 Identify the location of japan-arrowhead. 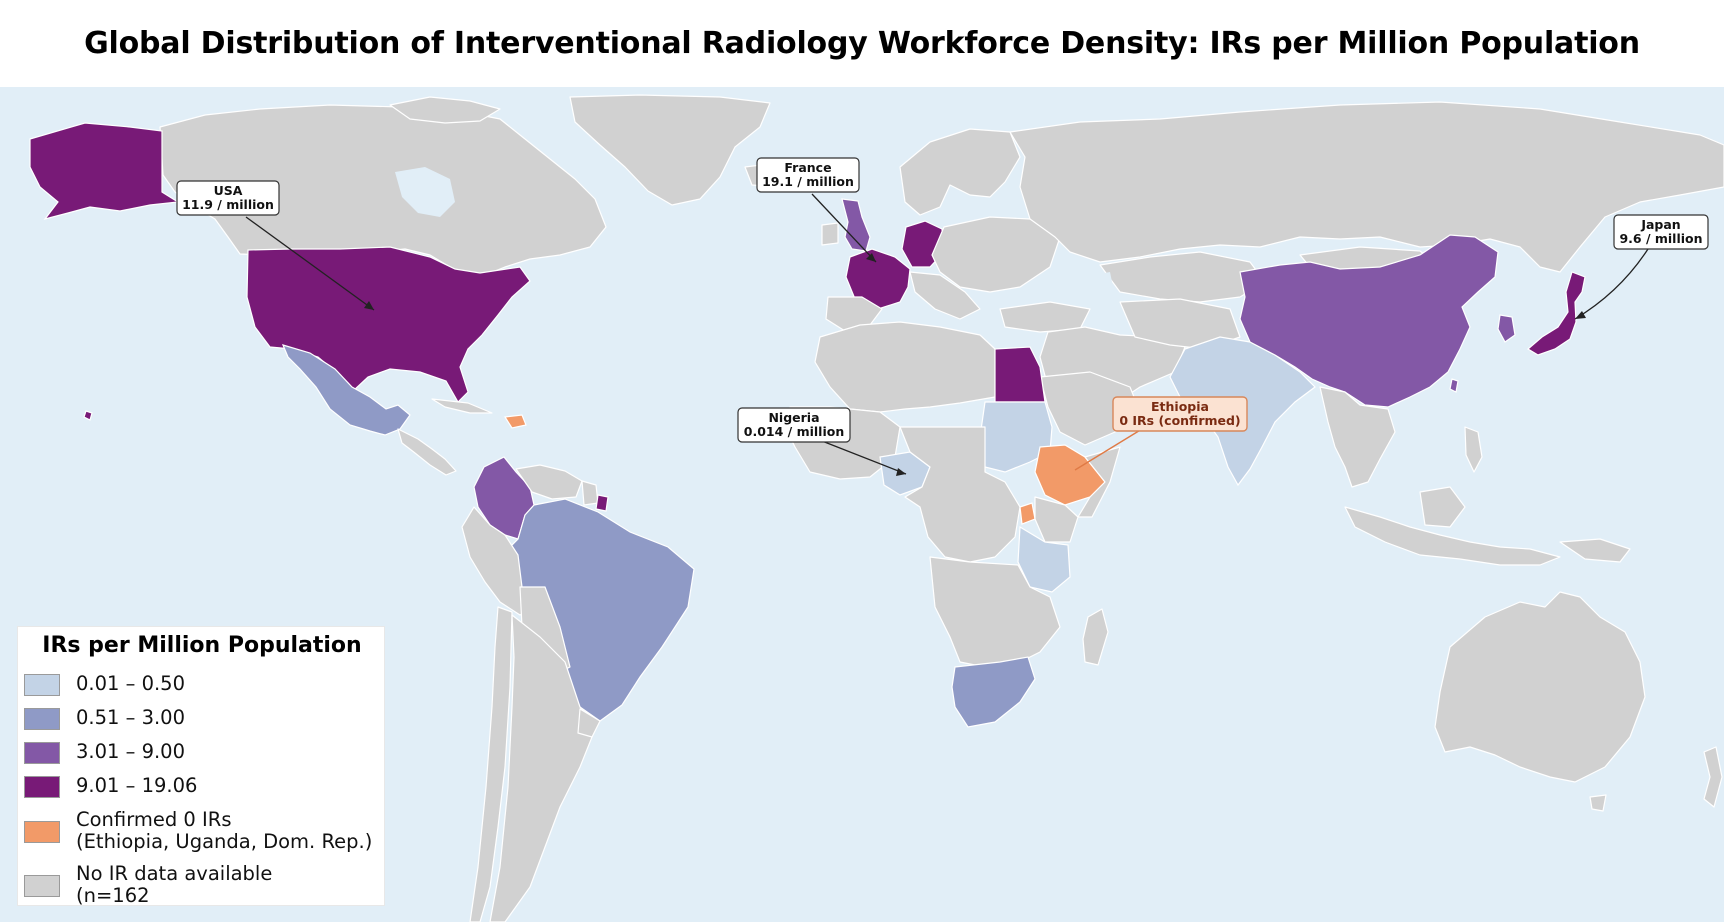
(1580, 315).